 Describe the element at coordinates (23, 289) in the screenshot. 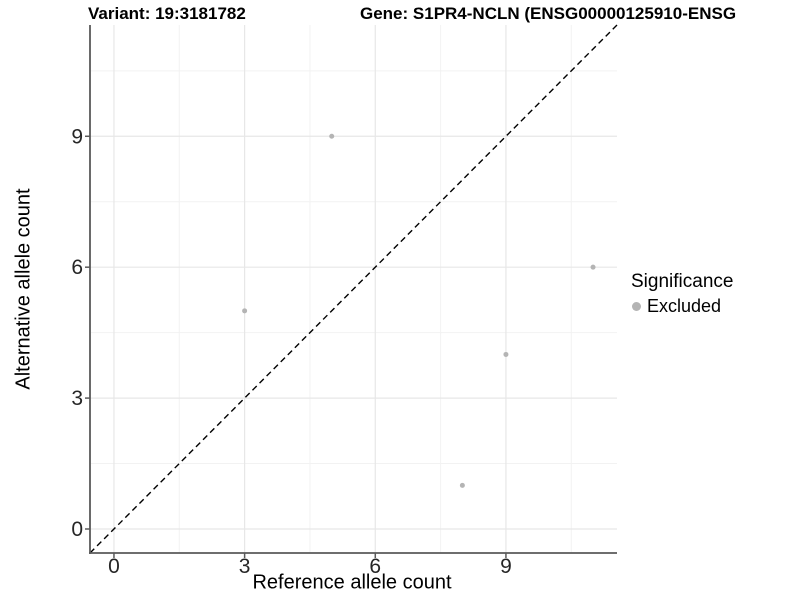

I see `y-axis-title: Alternative allele count` at that location.